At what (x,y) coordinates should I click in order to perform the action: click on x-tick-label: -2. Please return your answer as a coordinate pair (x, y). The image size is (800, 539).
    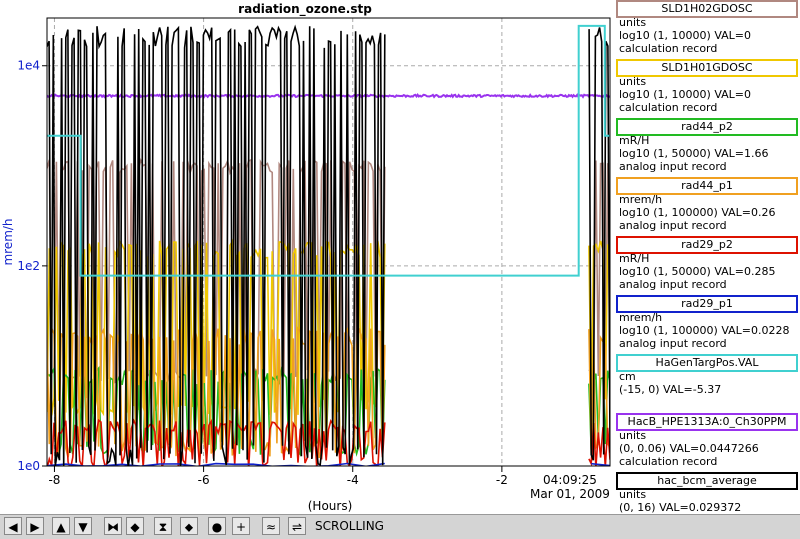
    Looking at the image, I should click on (502, 480).